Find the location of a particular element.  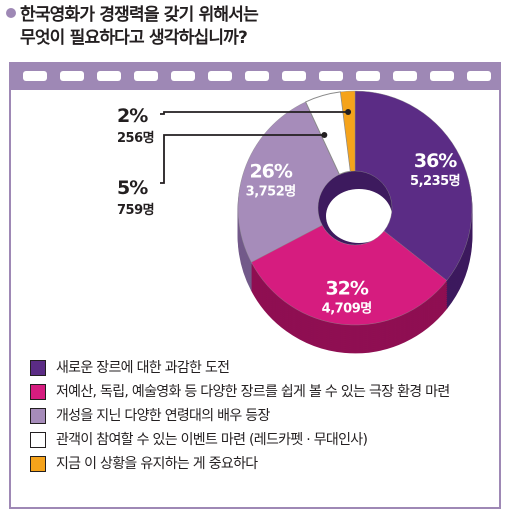

film-strip-header is located at coordinates (255, 76).